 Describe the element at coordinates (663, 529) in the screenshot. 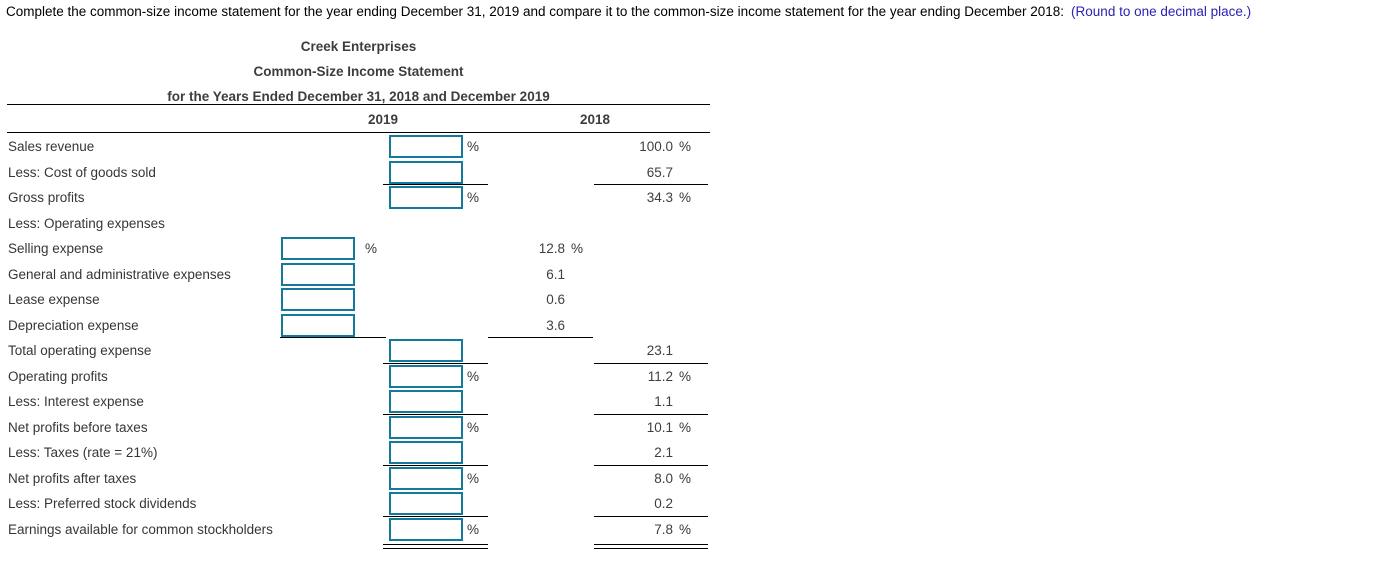

I see `value-2018: 7.8` at that location.